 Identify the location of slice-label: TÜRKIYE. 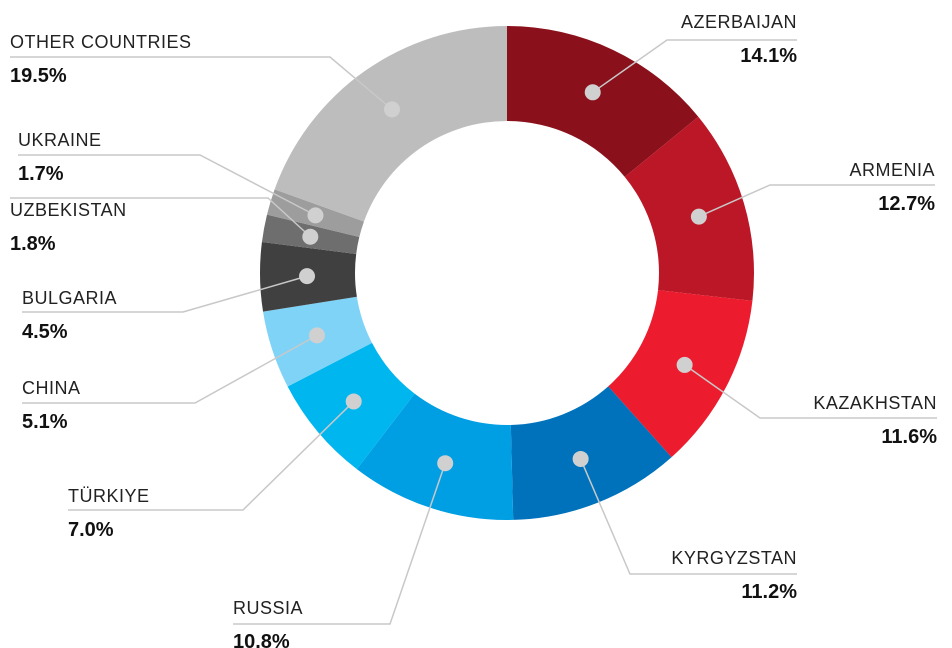
(109, 496).